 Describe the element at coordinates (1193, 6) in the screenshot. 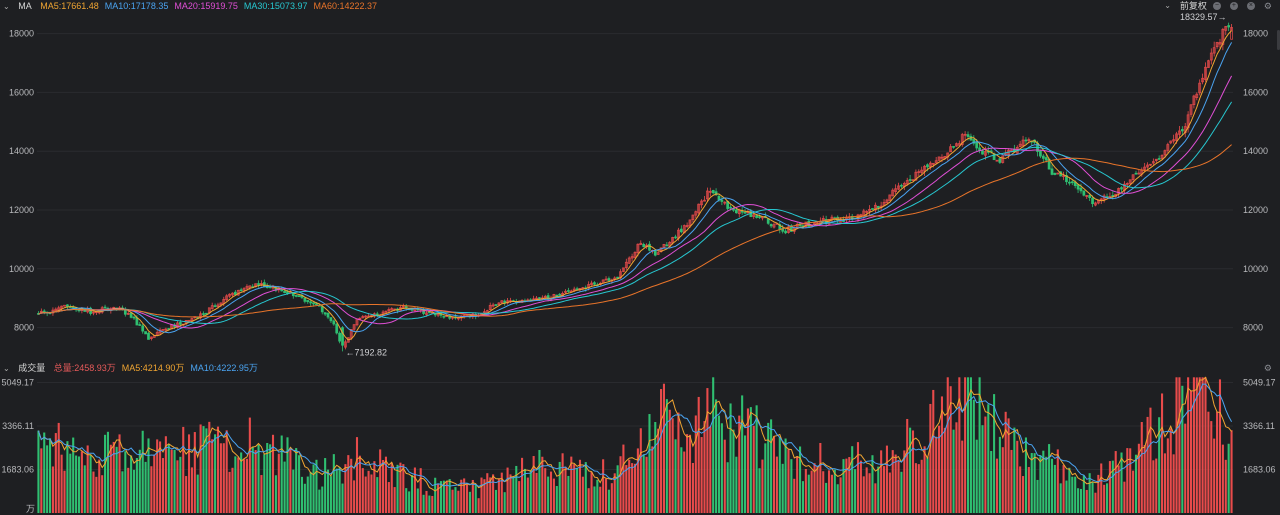

I see `adjust-mode-label: 前复权` at that location.